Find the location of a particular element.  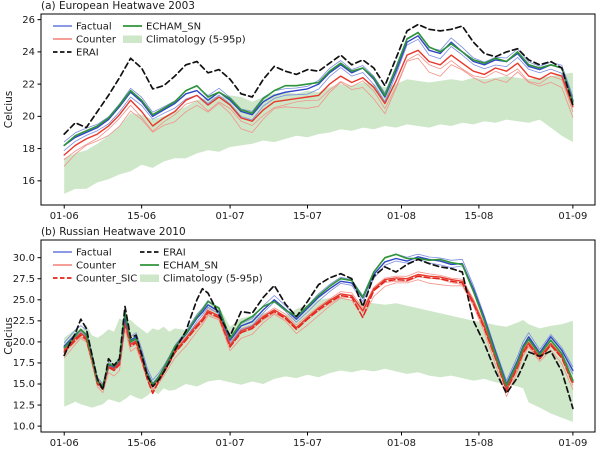

y-tick-label: 10.0 is located at coordinates (24, 426).